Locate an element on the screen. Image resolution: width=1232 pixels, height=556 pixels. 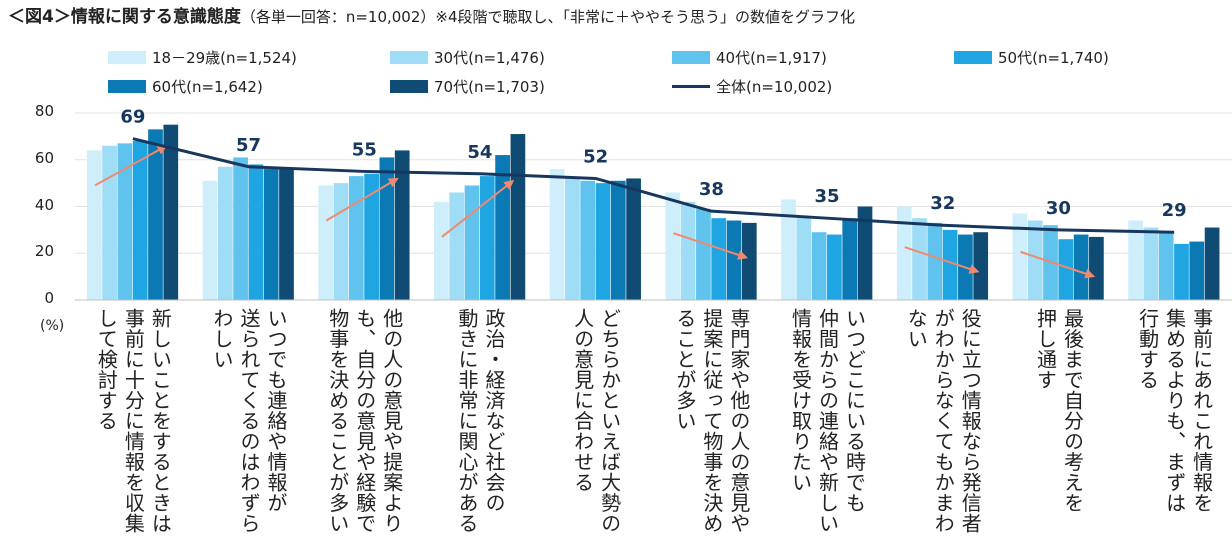
legend-item: 30代(n=1,476) is located at coordinates (467, 57).